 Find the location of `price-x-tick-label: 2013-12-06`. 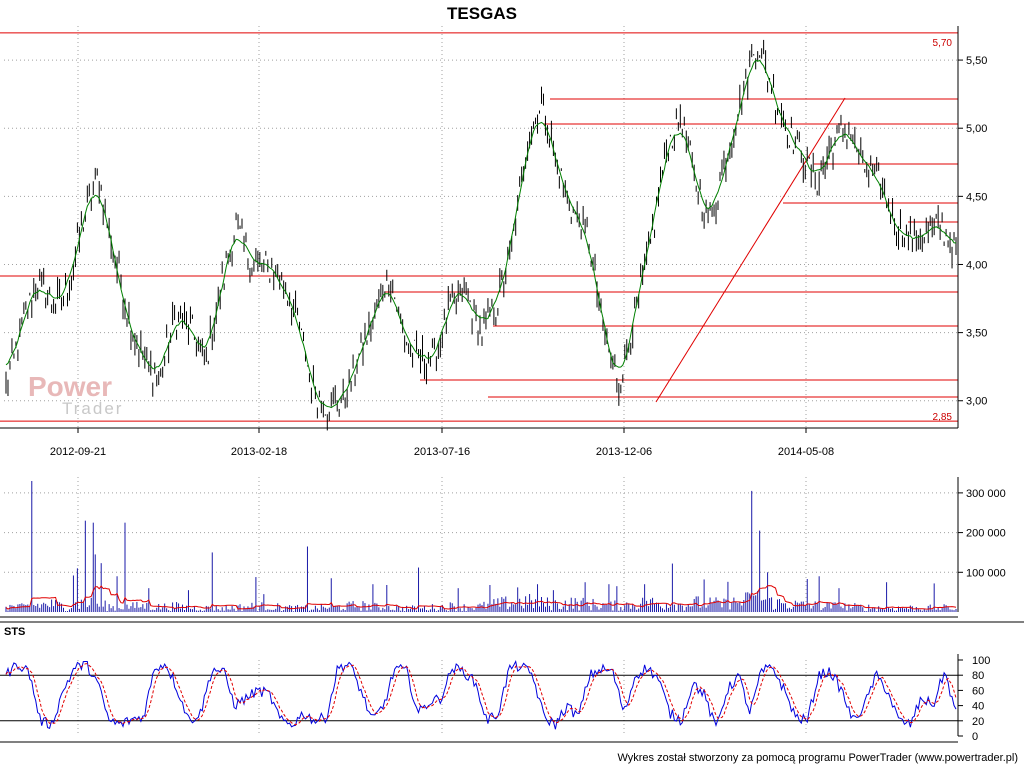

price-x-tick-label: 2013-12-06 is located at coordinates (624, 452).